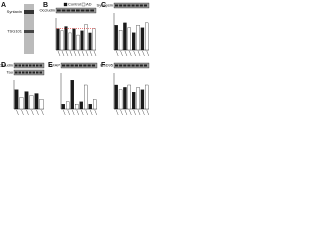  What do you see at coordinates (10, 72) in the screenshot?
I see `blot-label: Tau` at bounding box center [10, 72].